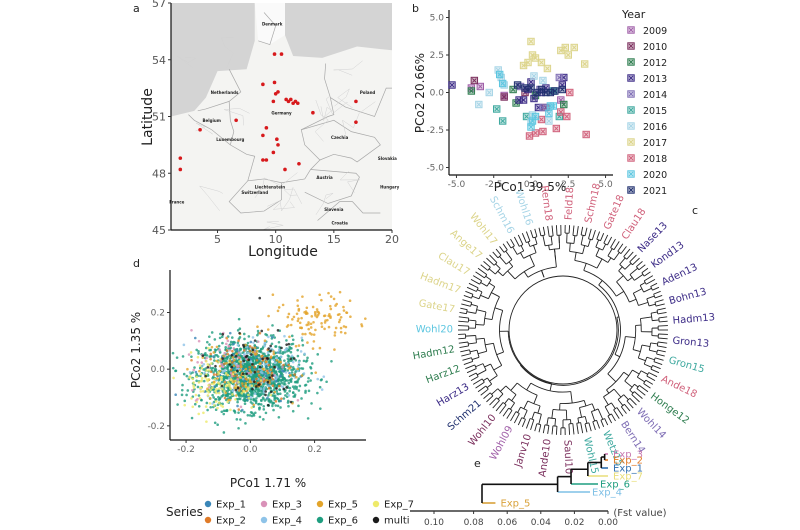 This screenshot has height=530, width=800. What do you see at coordinates (686, 365) in the screenshot?
I see `leaf-label: Gron15` at bounding box center [686, 365].